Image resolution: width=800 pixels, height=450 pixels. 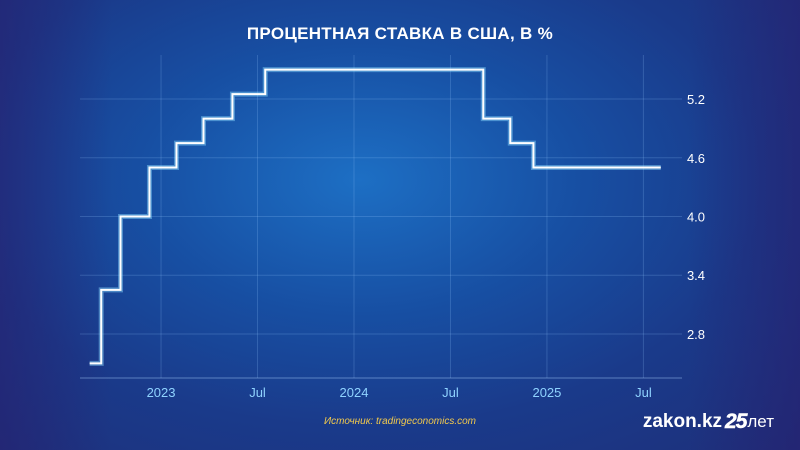 I want to click on chart-title: ПРОЦЕНТНАЯ СТАВКА В США, В %, so click(x=400, y=33).